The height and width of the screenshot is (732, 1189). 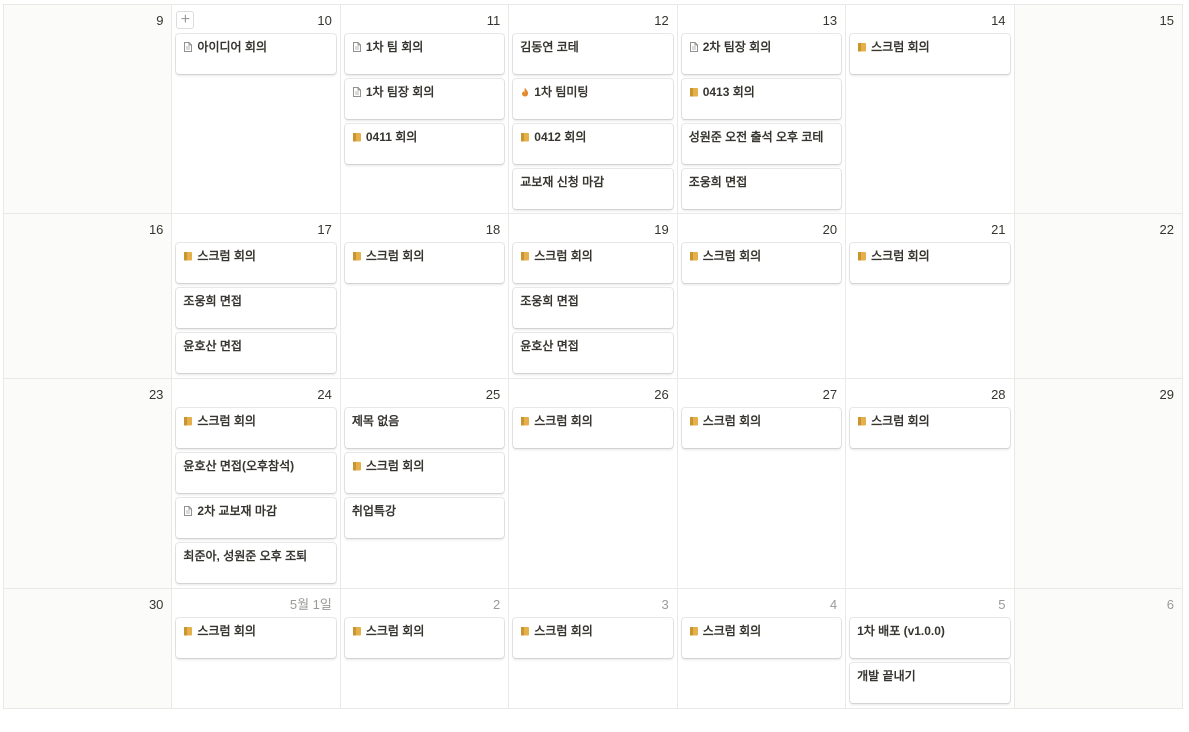 I want to click on calendar-day-cell: 4 스크럼 회의, so click(x=762, y=648).